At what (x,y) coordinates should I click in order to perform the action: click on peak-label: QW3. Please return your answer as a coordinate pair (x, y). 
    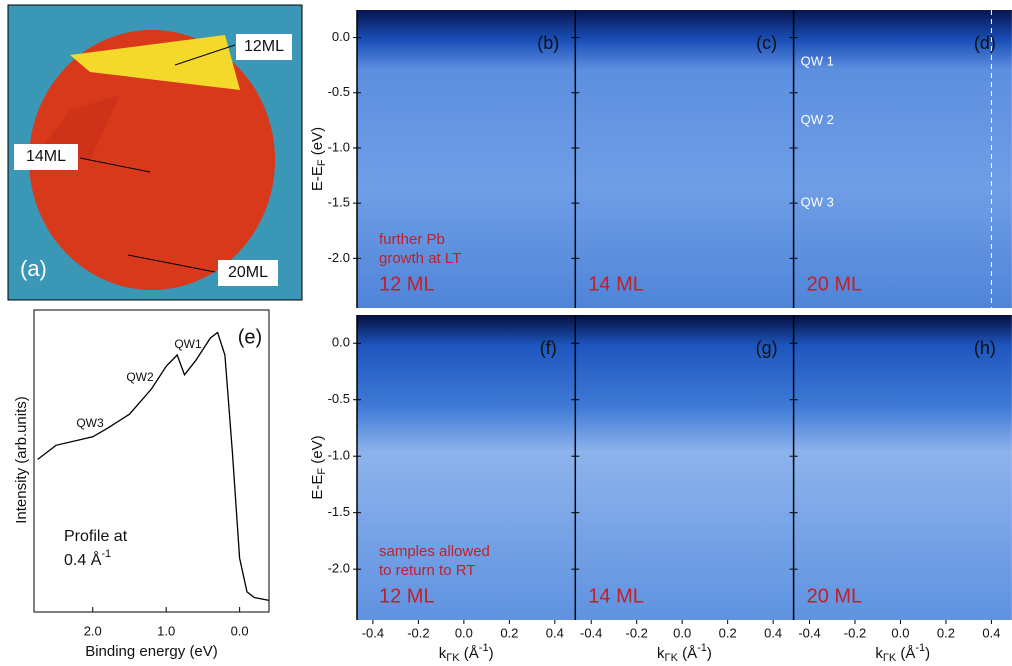
    Looking at the image, I should click on (90, 423).